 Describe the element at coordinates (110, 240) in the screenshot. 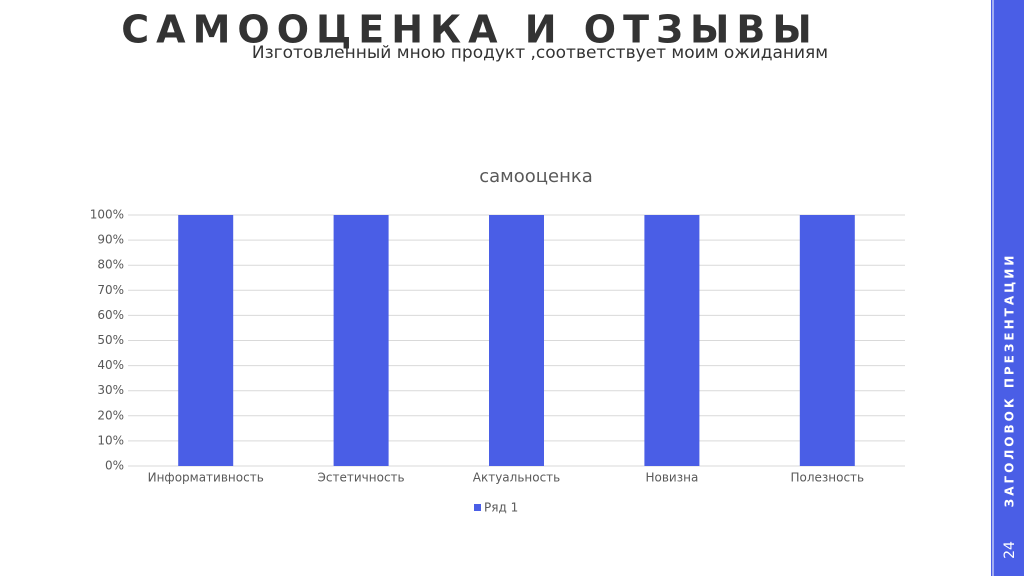

I see `y-tick-label: 90%` at that location.